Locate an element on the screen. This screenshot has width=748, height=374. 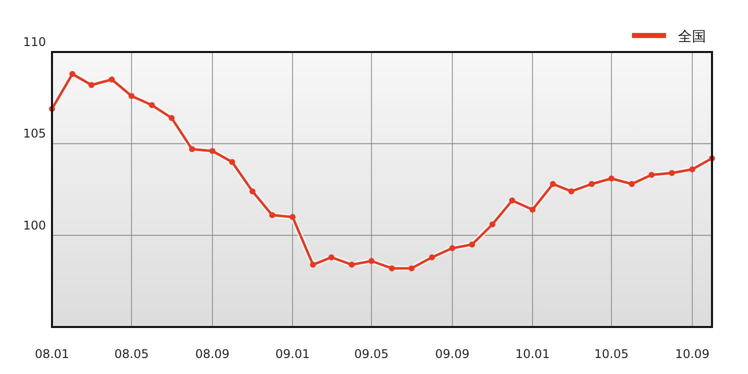
x-tick-label: 10.09 is located at coordinates (692, 354).